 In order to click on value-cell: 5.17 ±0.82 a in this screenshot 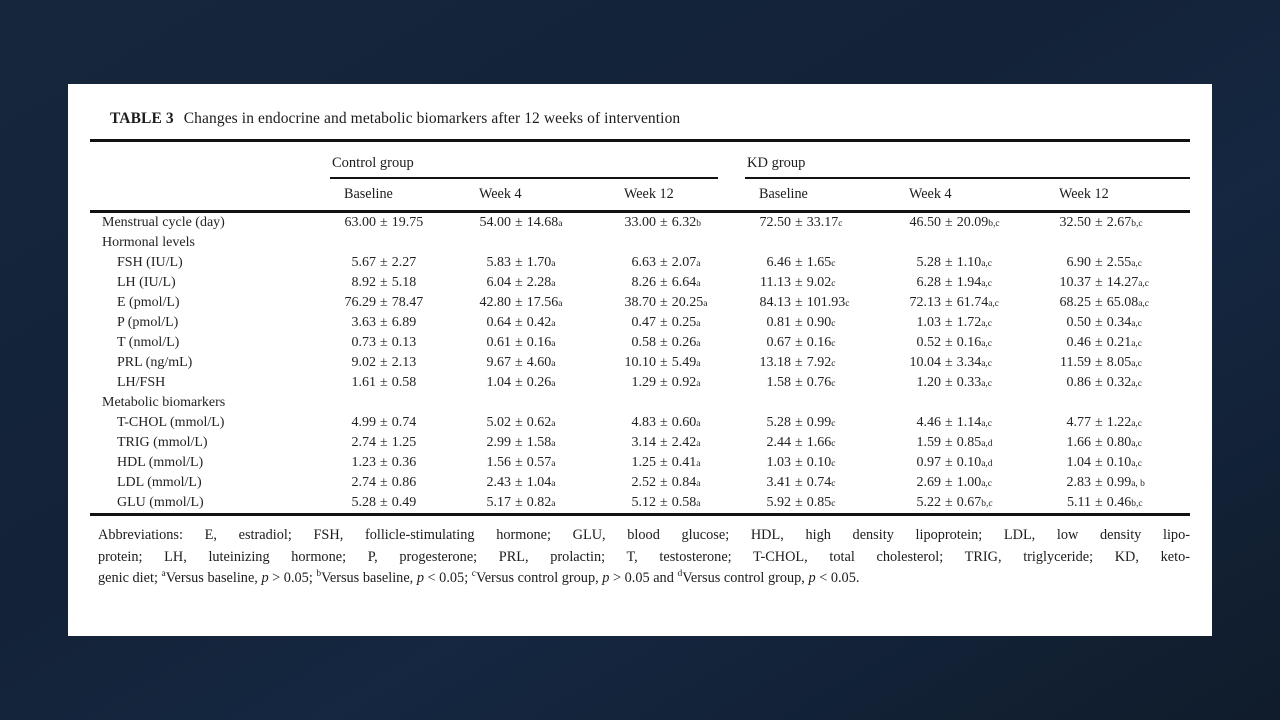, I will do `click(537, 504)`.